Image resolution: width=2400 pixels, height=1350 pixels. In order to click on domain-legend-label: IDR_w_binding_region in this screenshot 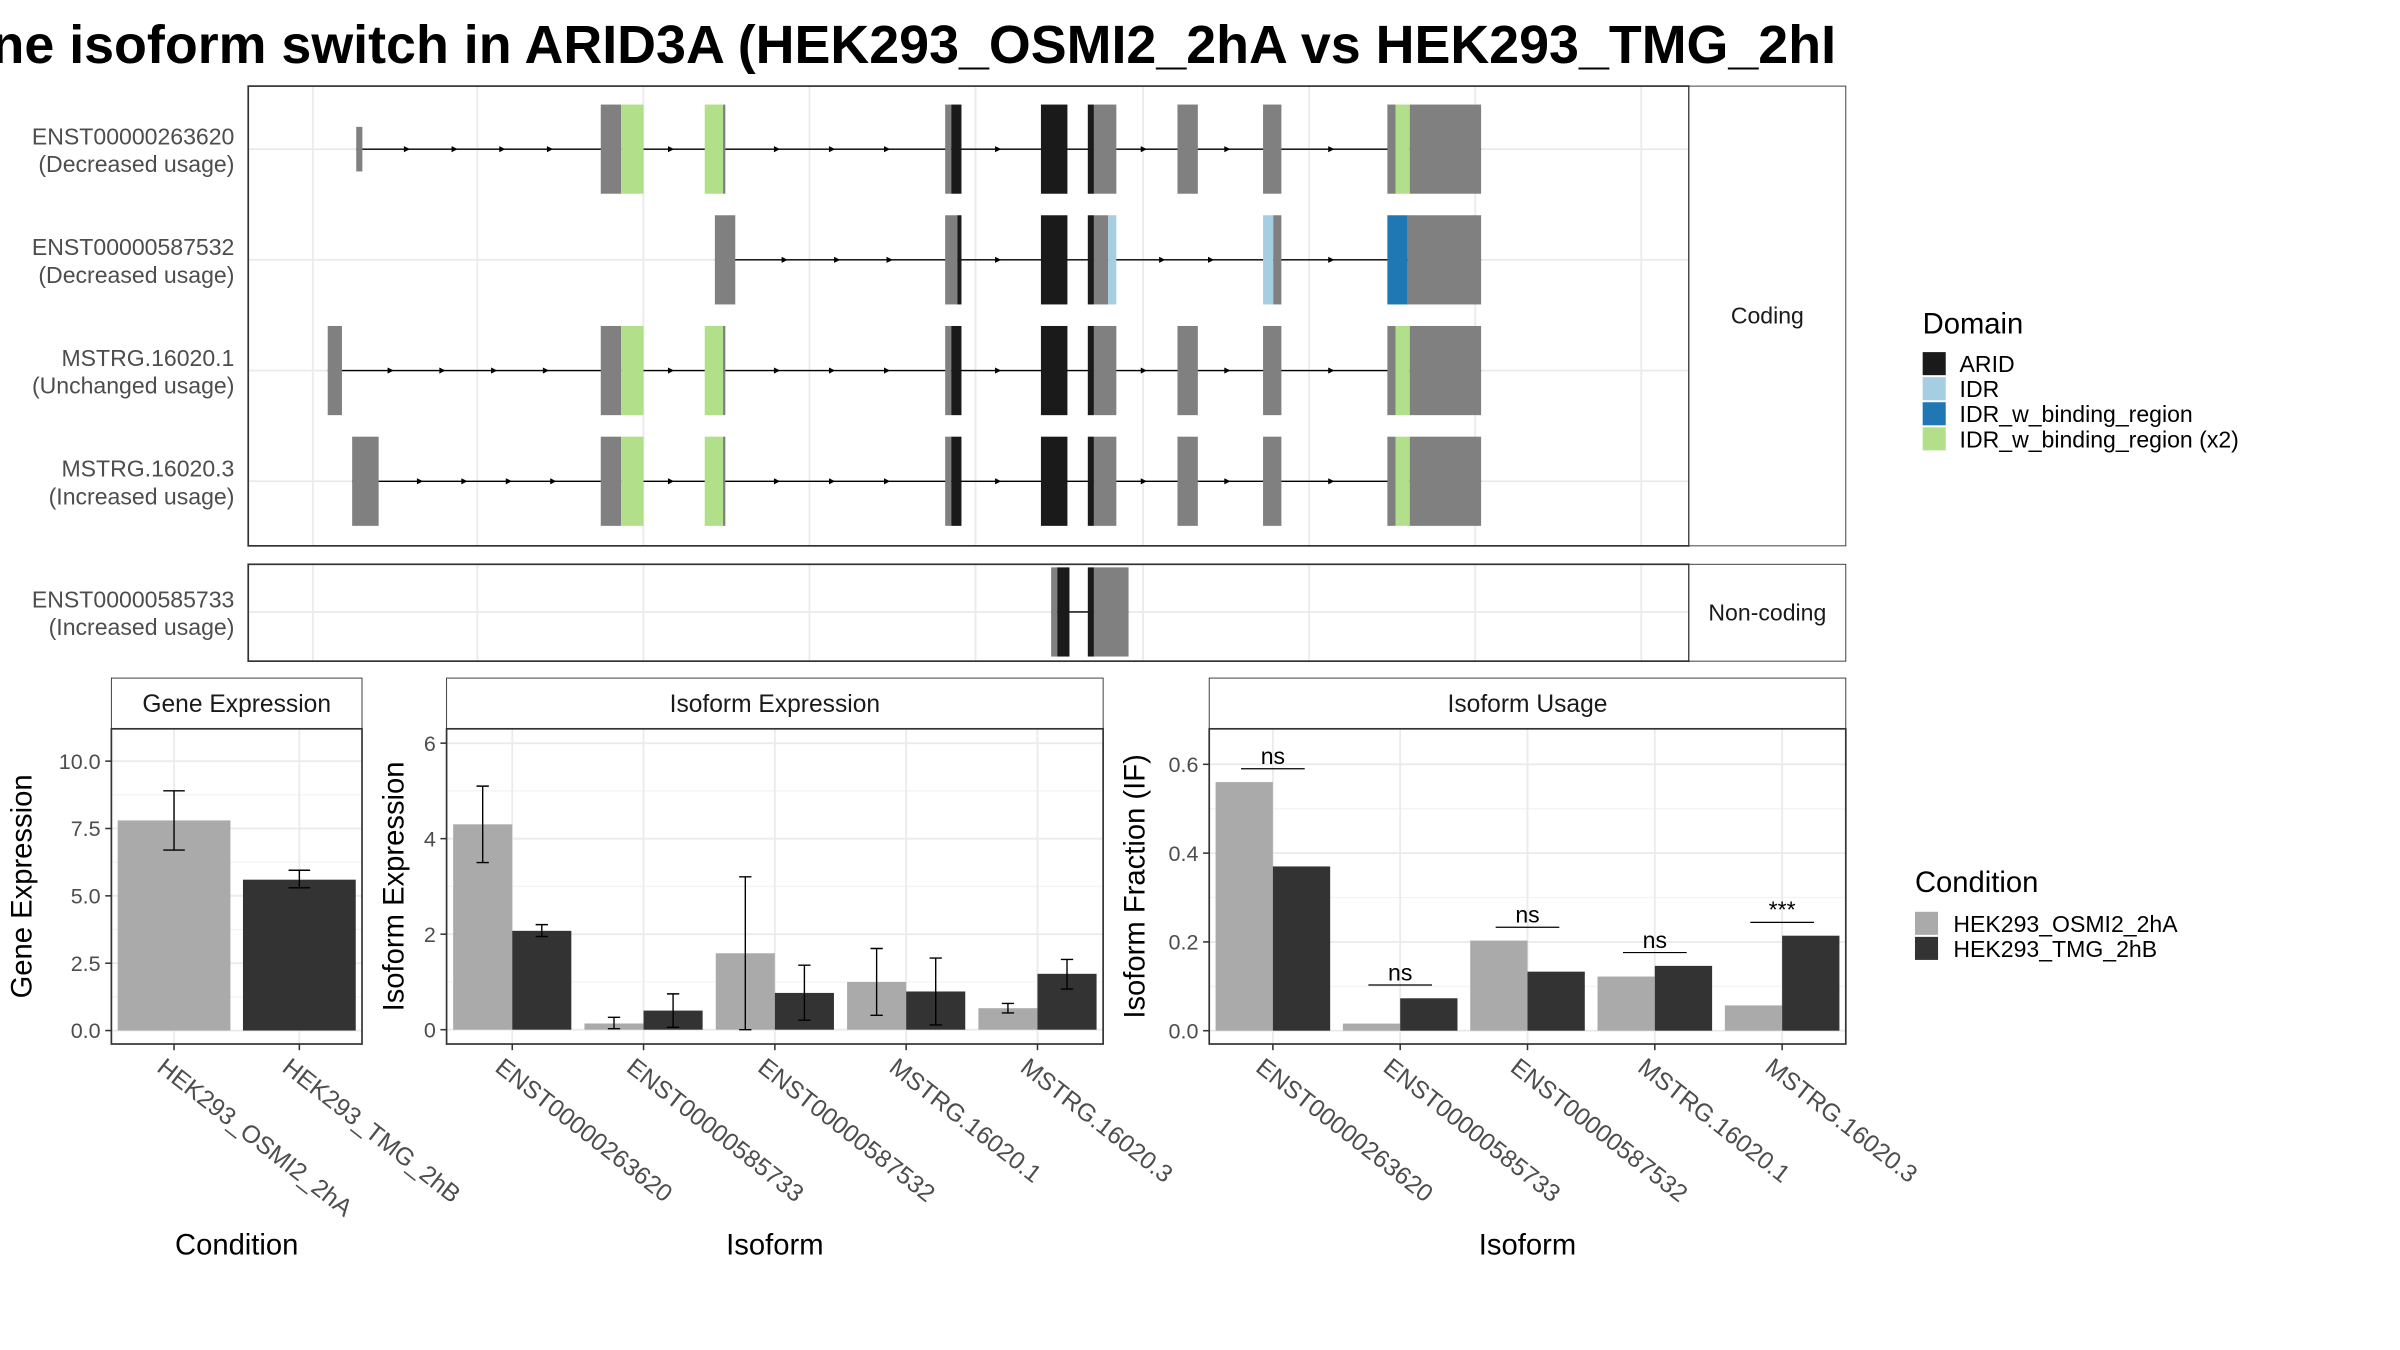, I will do `click(2076, 414)`.